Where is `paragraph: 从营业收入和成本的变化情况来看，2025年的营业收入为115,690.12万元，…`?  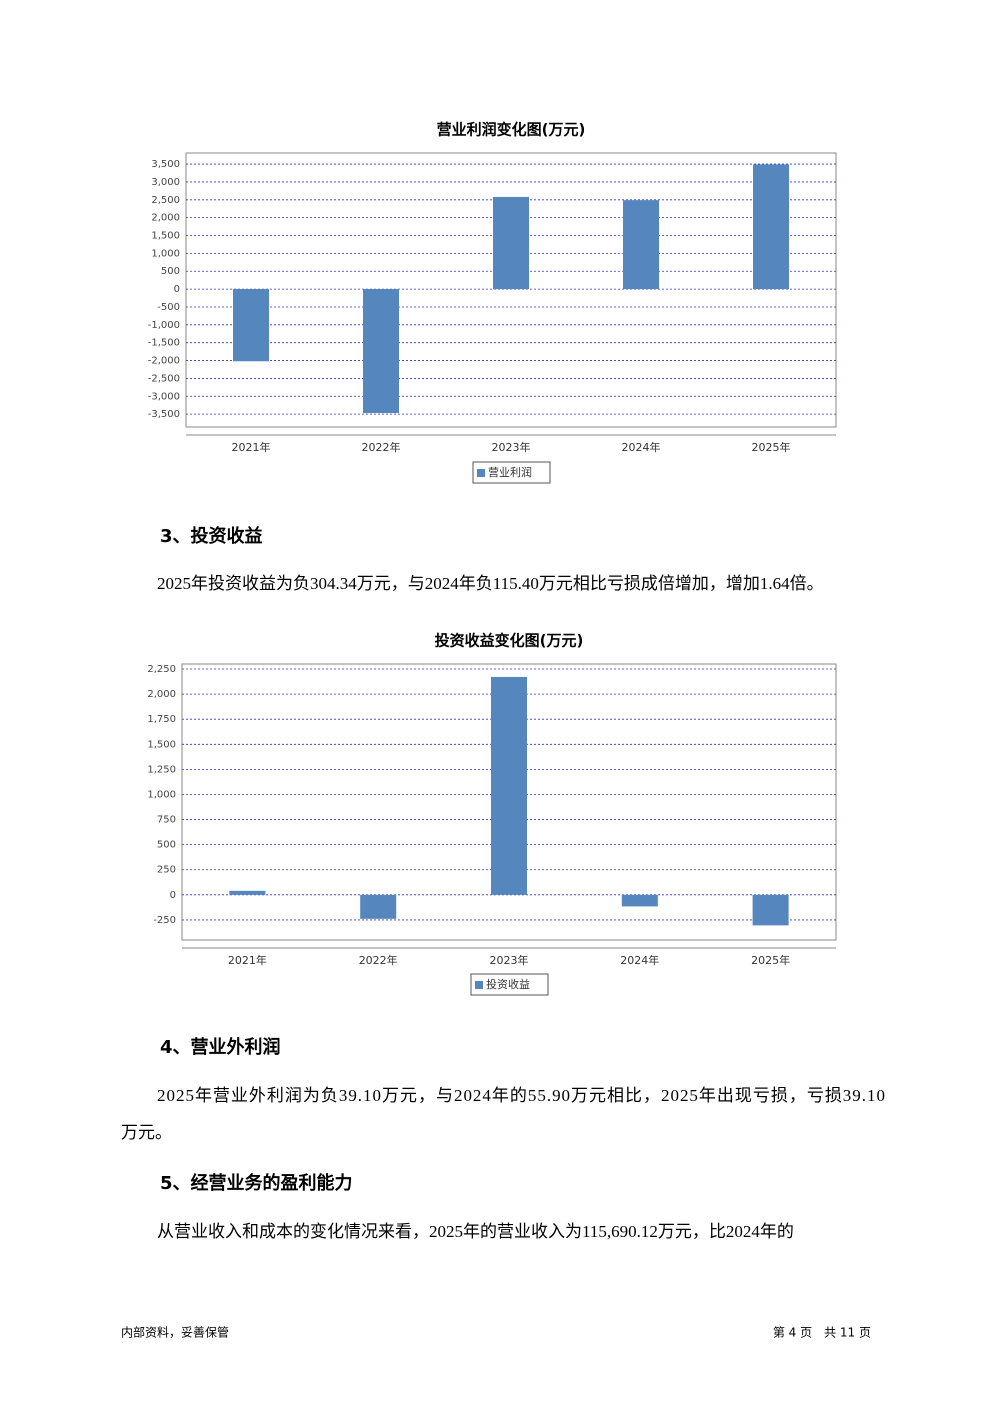 paragraph: 从营业收入和成本的变化情况来看，2025年的营业收入为115,690.12万元，… is located at coordinates (475, 1231).